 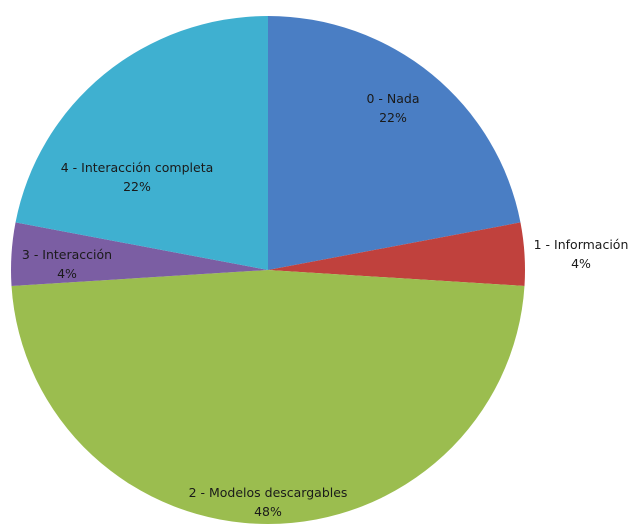 What do you see at coordinates (581, 244) in the screenshot?
I see `slice-category-label: 1 - Información` at bounding box center [581, 244].